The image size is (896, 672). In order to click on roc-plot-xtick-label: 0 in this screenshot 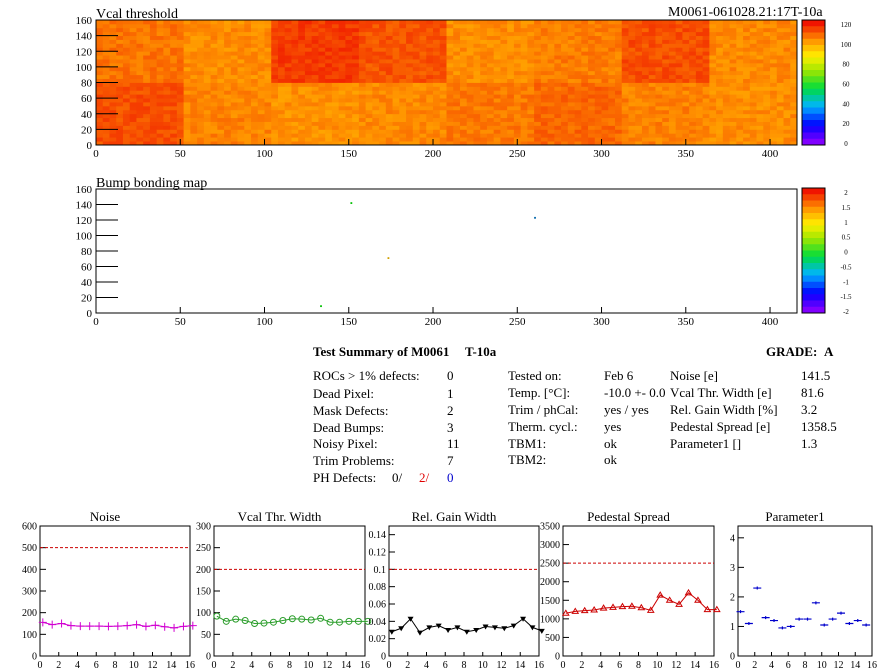, I will do `click(738, 665)`.